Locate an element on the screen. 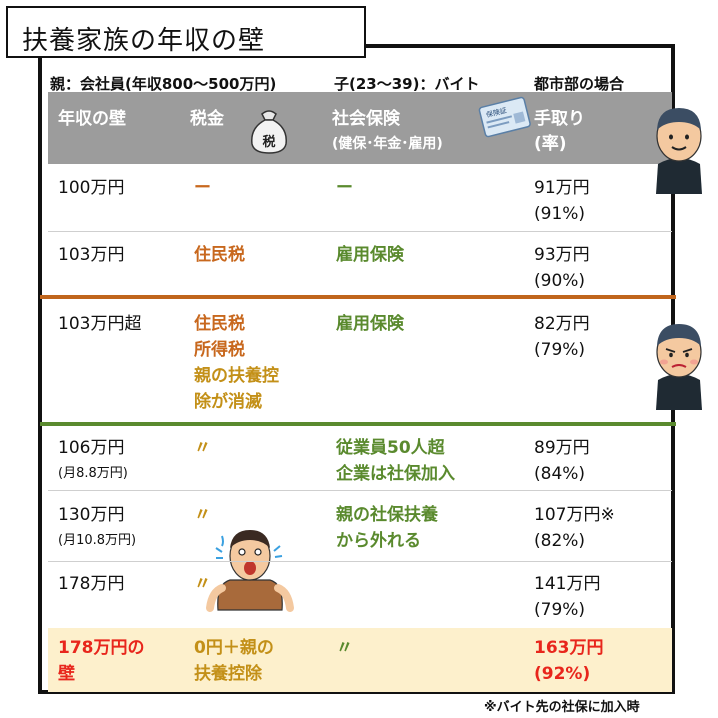 The height and width of the screenshot is (718, 718). row3-tax-2: 所得税 is located at coordinates (219, 350).